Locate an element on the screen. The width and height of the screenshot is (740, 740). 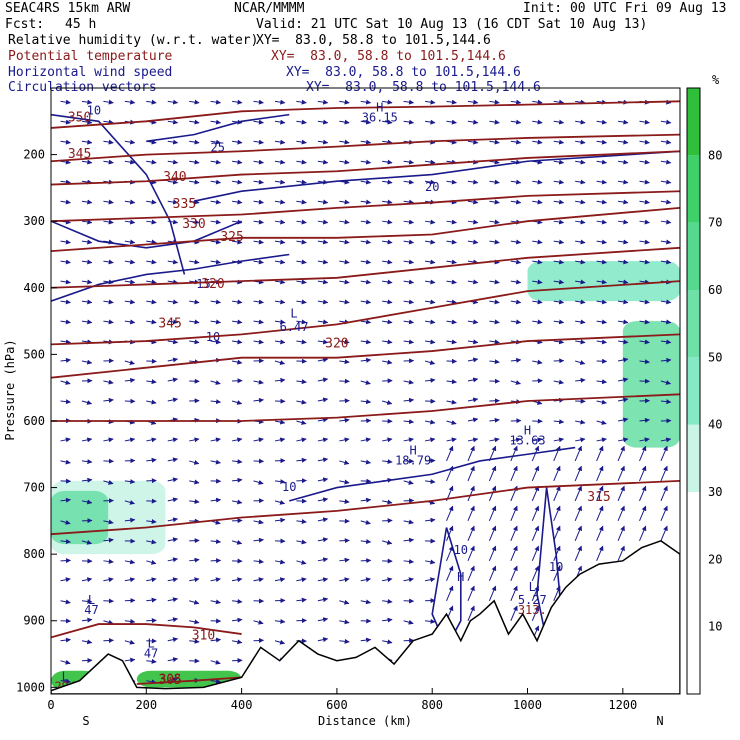
extremum-label: L is located at coordinates (293, 314).